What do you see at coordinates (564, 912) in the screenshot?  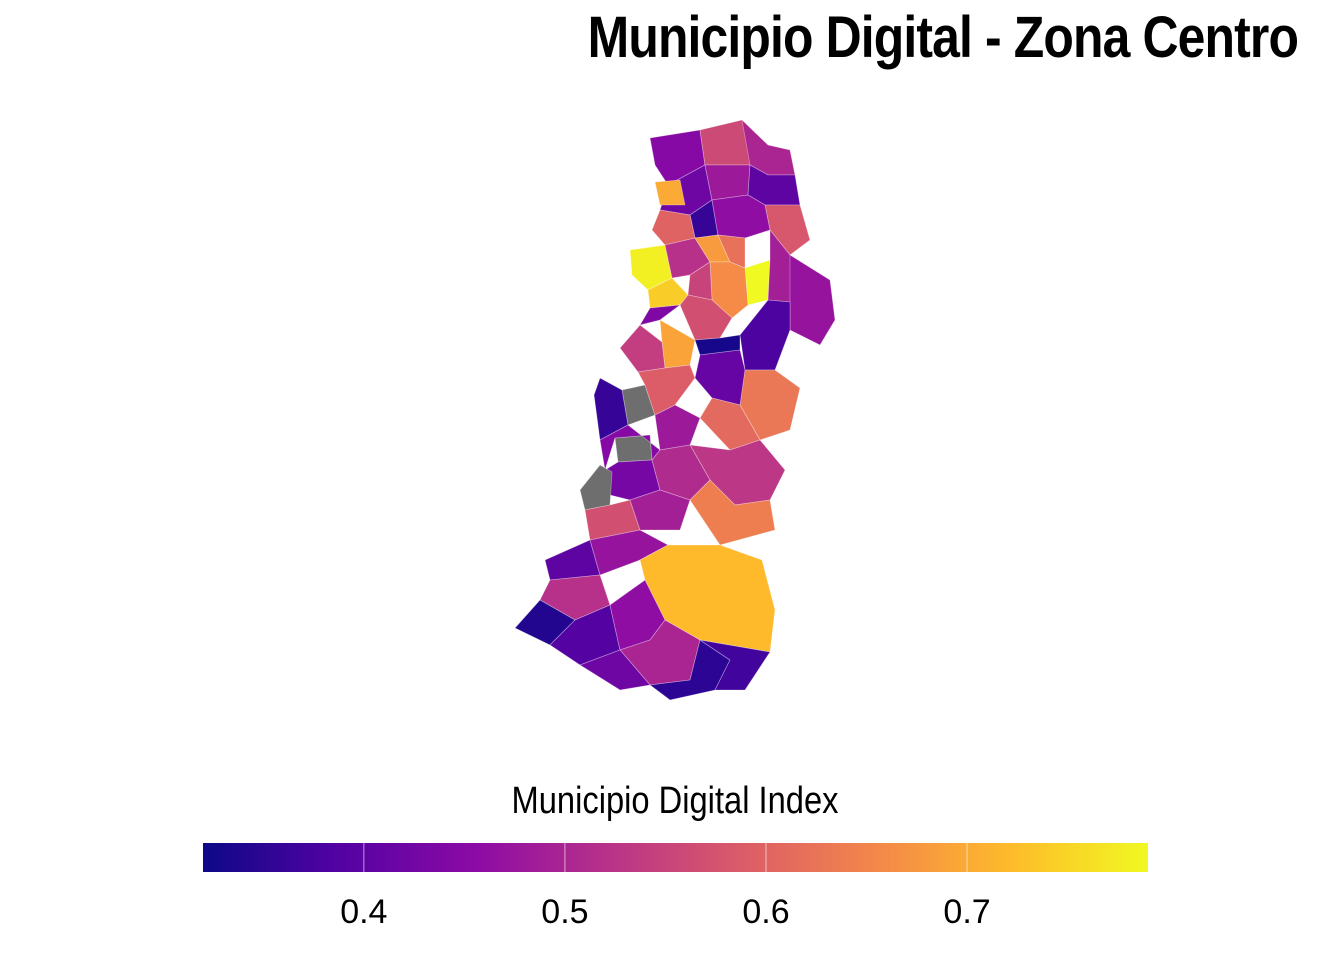 I see `legend-tick-label: 0.5` at bounding box center [564, 912].